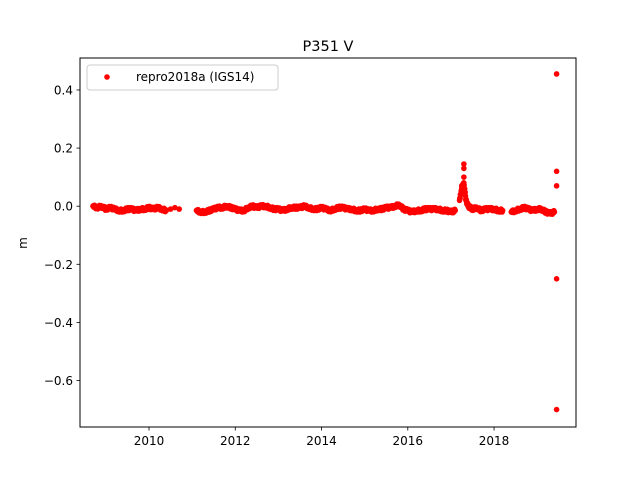 This screenshot has height=480, width=640. Describe the element at coordinates (62, 235) in the screenshot. I see `y-axis: 0.4 0.2 0.0 −0.2 −0.4 −0.6` at that location.